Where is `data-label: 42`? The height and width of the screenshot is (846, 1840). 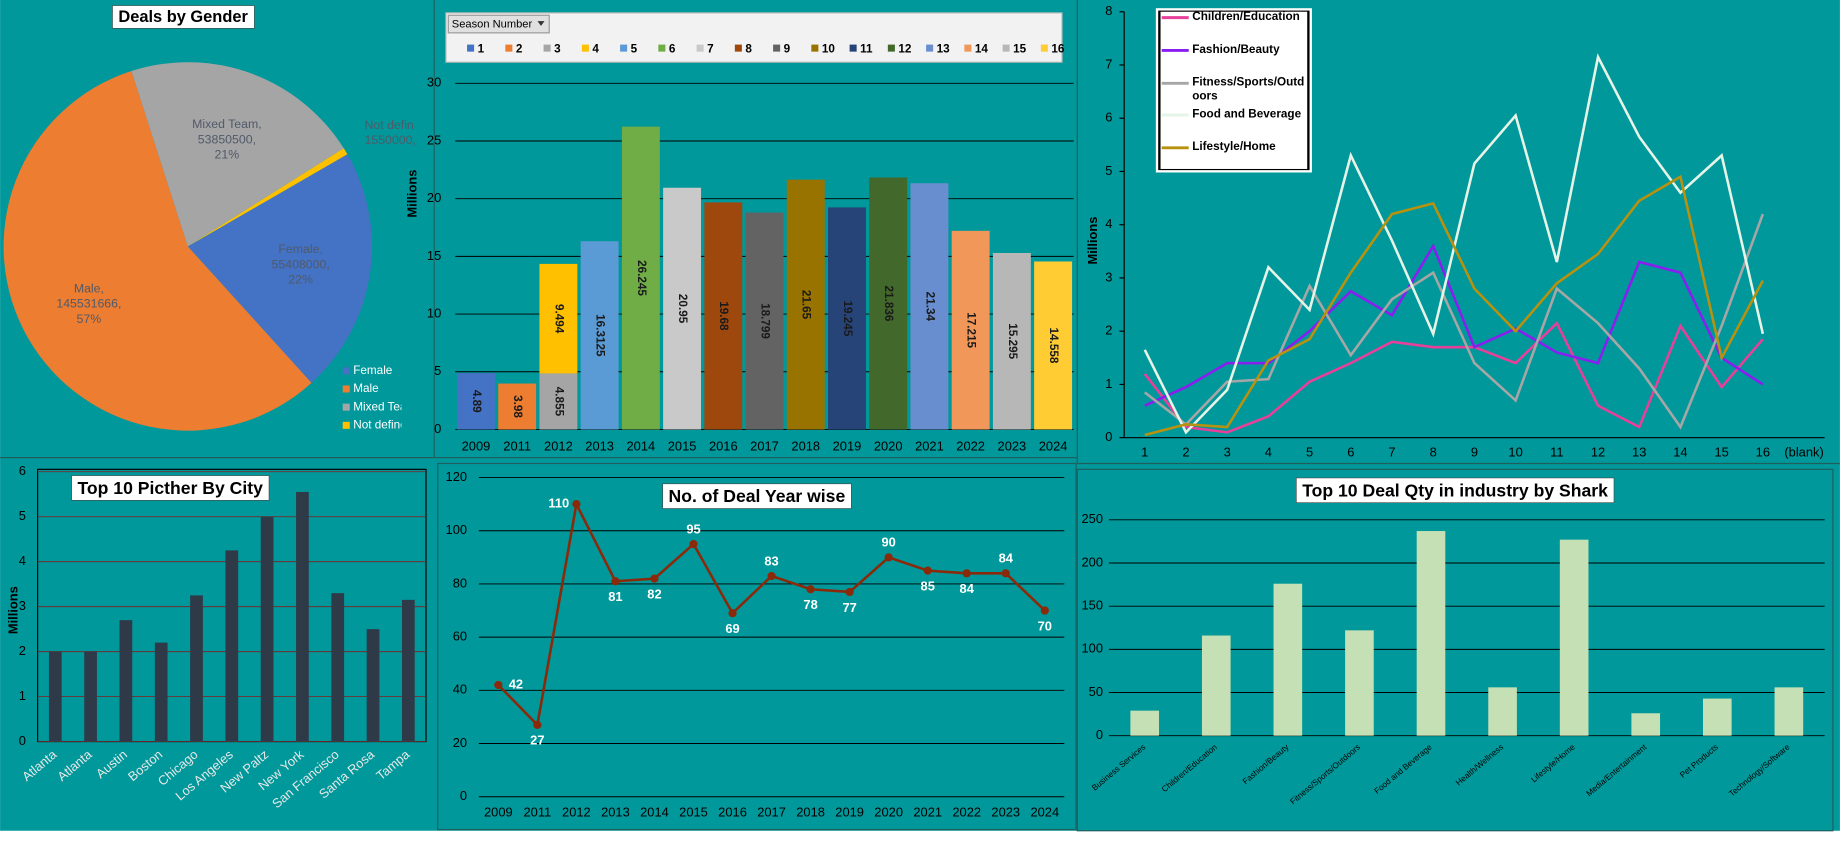
data-label: 42 is located at coordinates (516, 683).